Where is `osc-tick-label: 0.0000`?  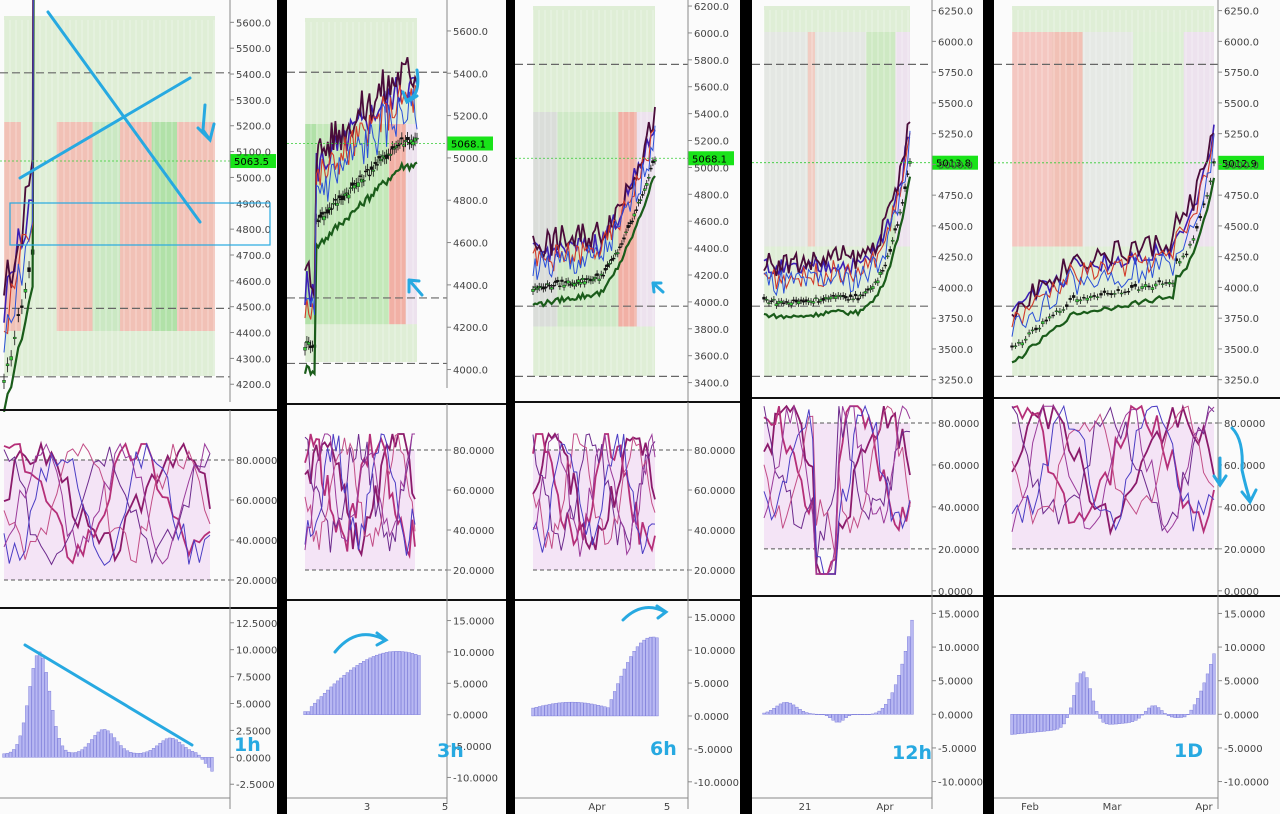 osc-tick-label: 0.0000 is located at coordinates (1241, 592).